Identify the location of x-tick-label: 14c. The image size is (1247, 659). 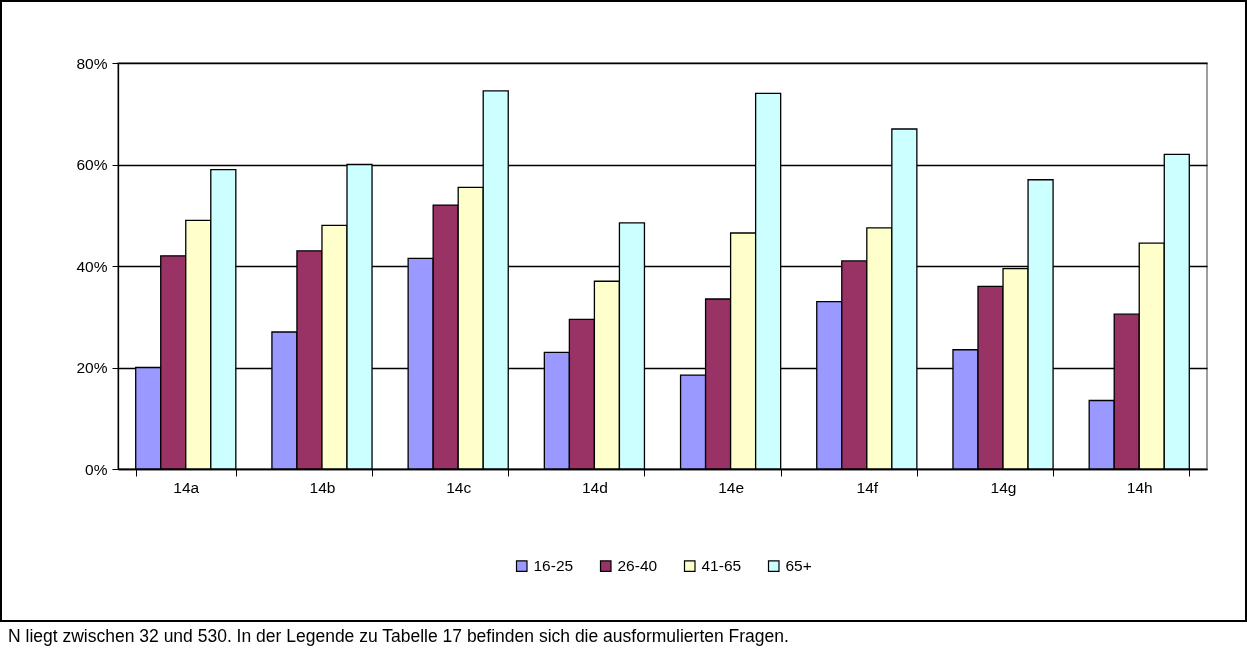
(459, 487).